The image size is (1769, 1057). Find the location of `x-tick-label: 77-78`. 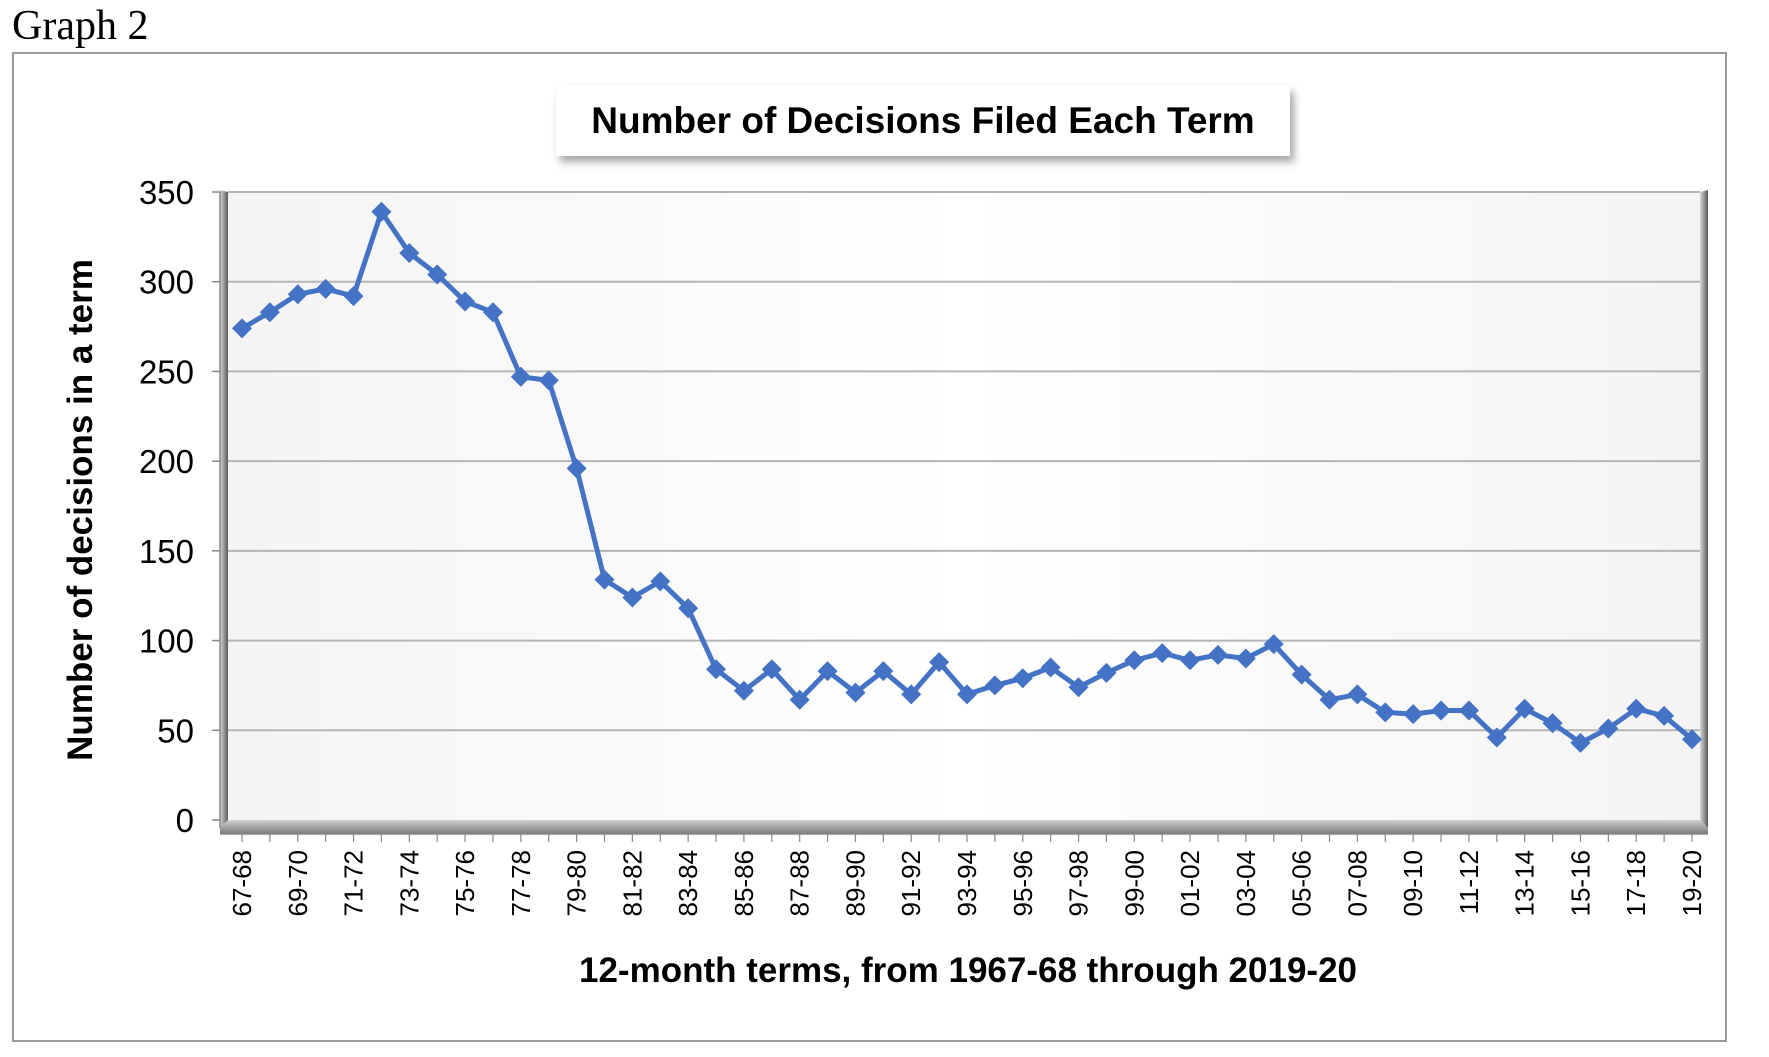

x-tick-label: 77-78 is located at coordinates (521, 883).